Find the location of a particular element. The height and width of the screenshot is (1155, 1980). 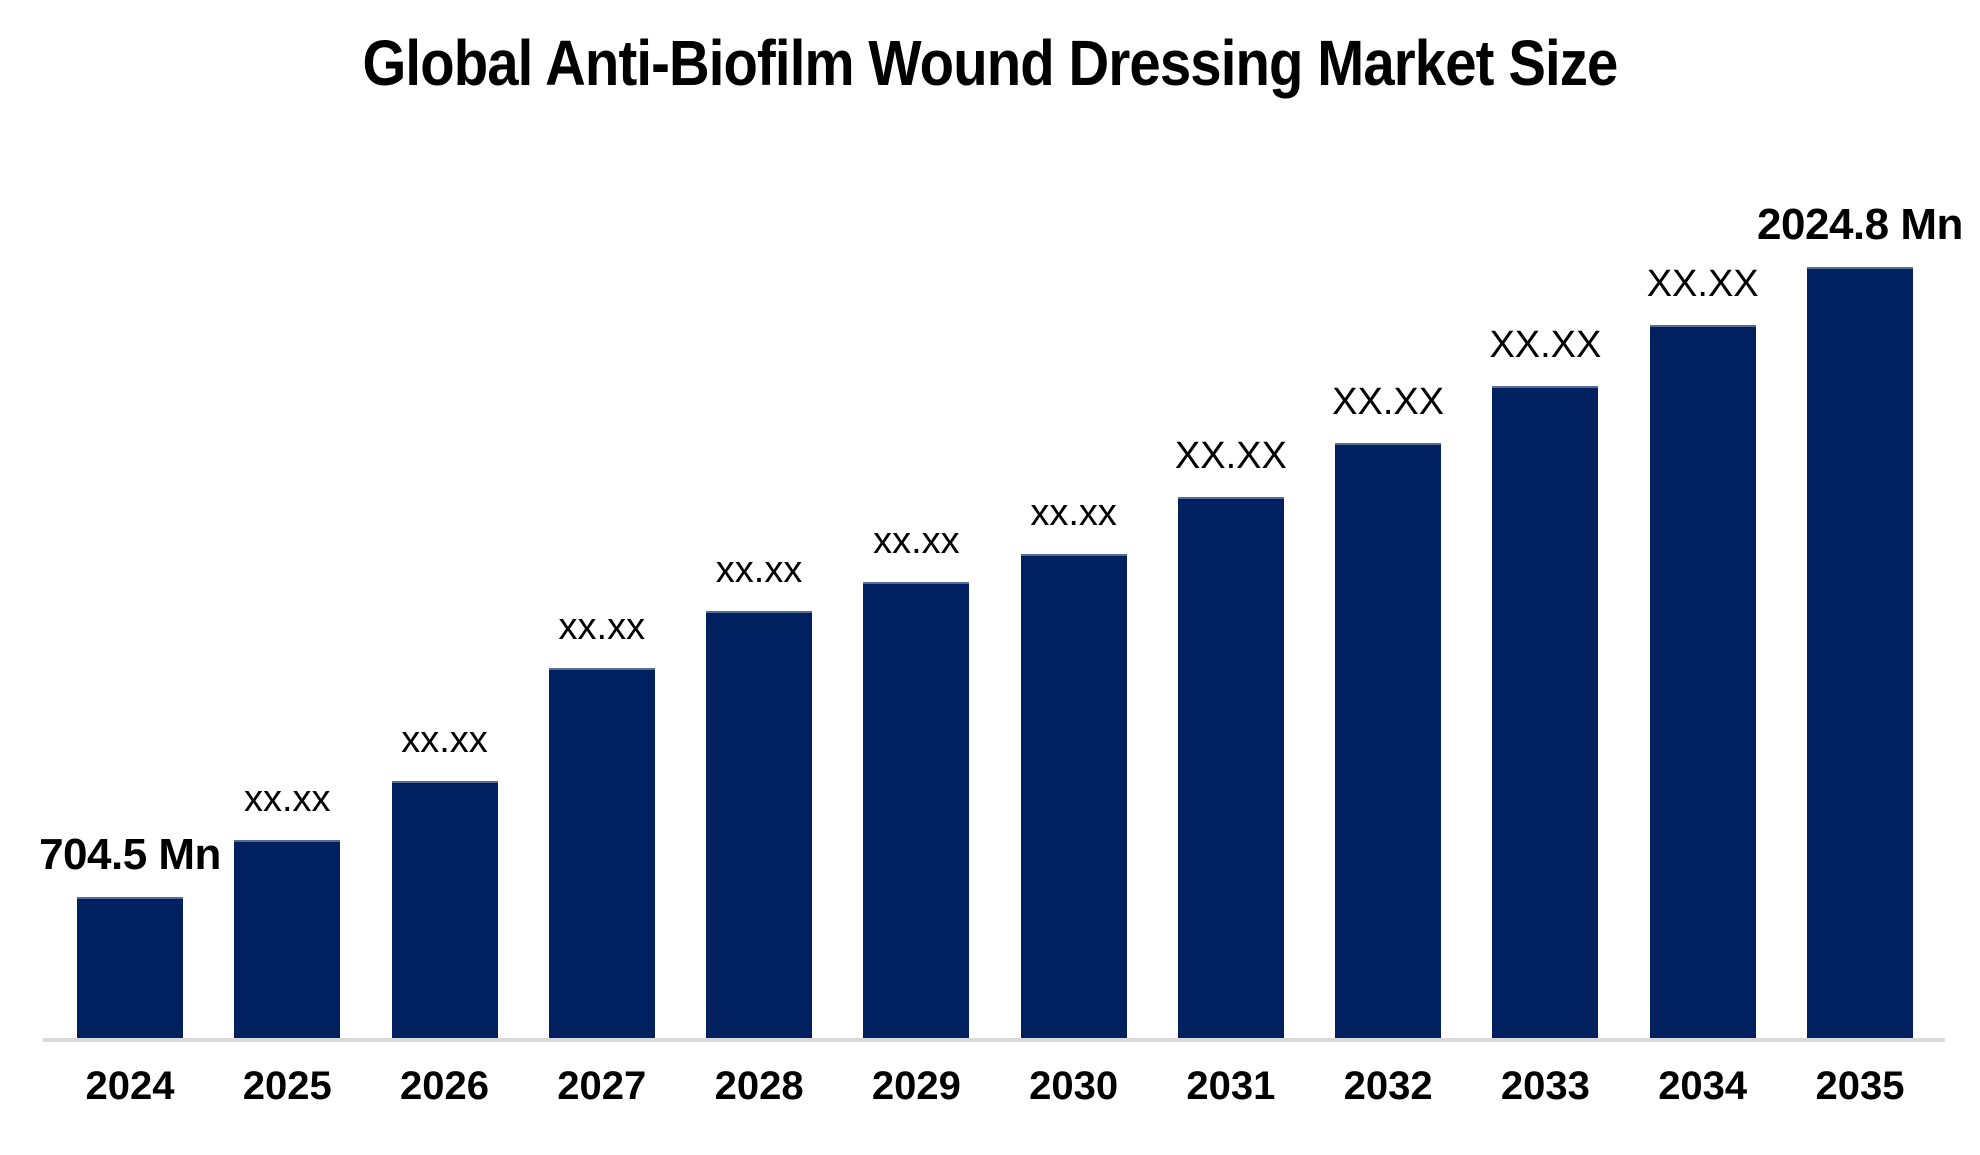

value-label-2031: XX.XX is located at coordinates (1230, 456).